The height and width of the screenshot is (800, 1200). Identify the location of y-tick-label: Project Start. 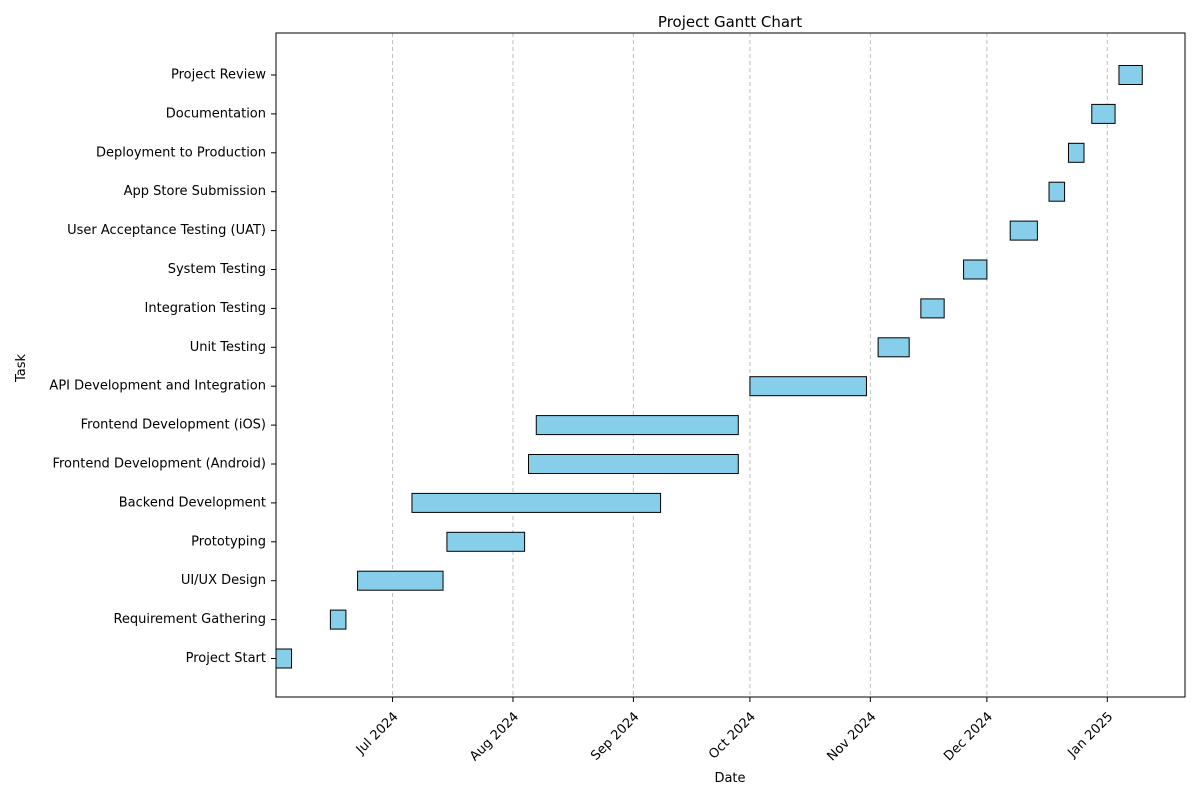
(226, 658).